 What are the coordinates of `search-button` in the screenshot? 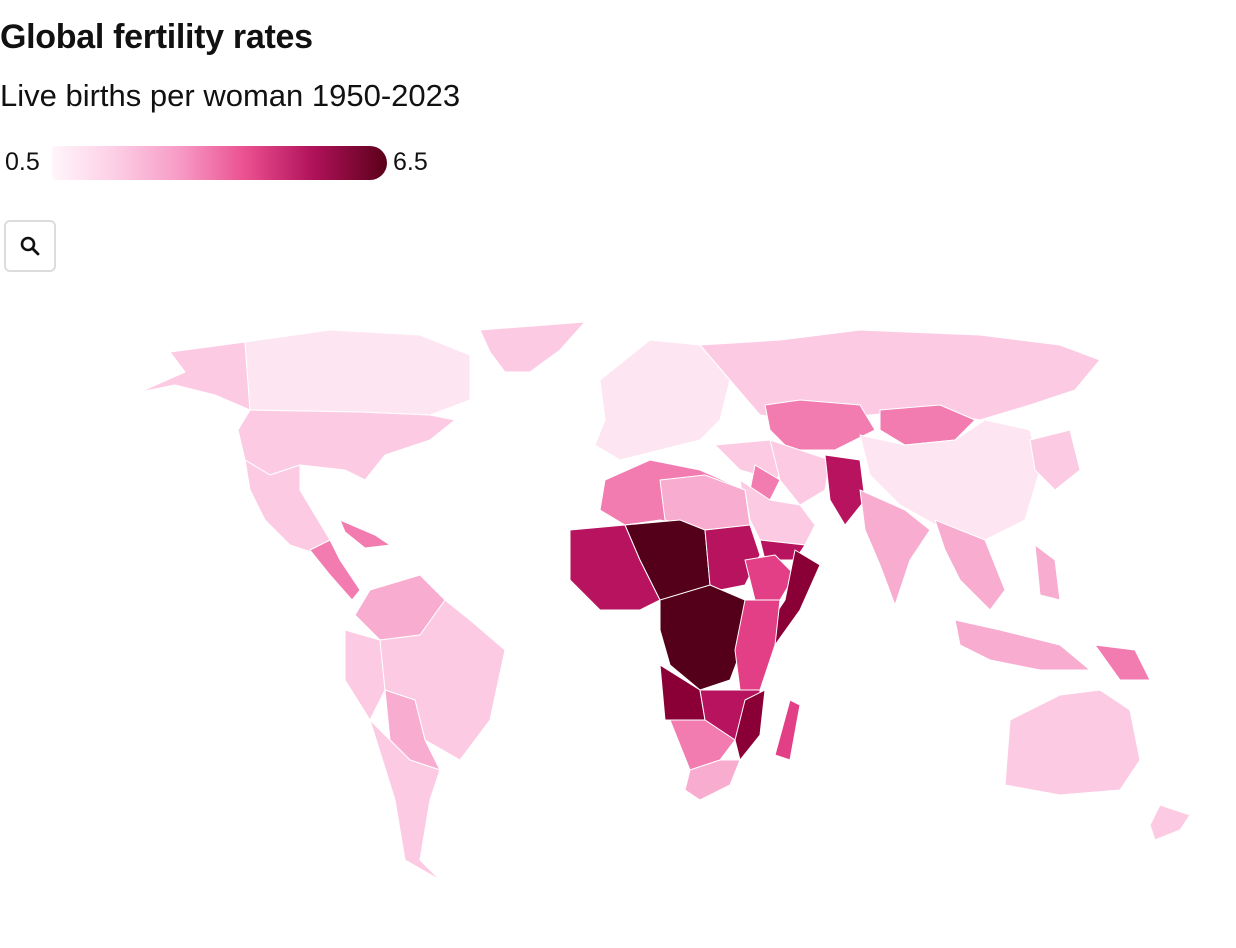 It's located at (30, 246).